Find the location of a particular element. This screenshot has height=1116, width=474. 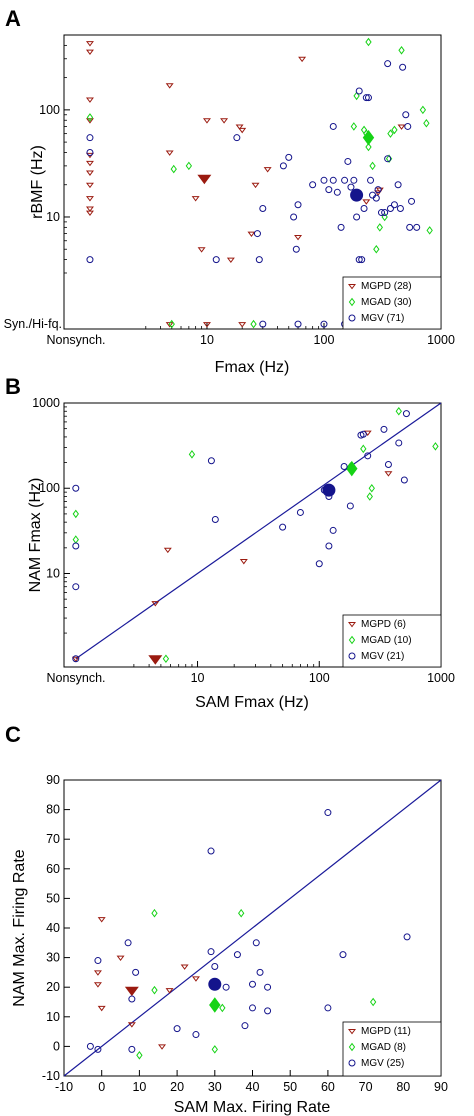

x-tick-label: 40 is located at coordinates (253, 1087).